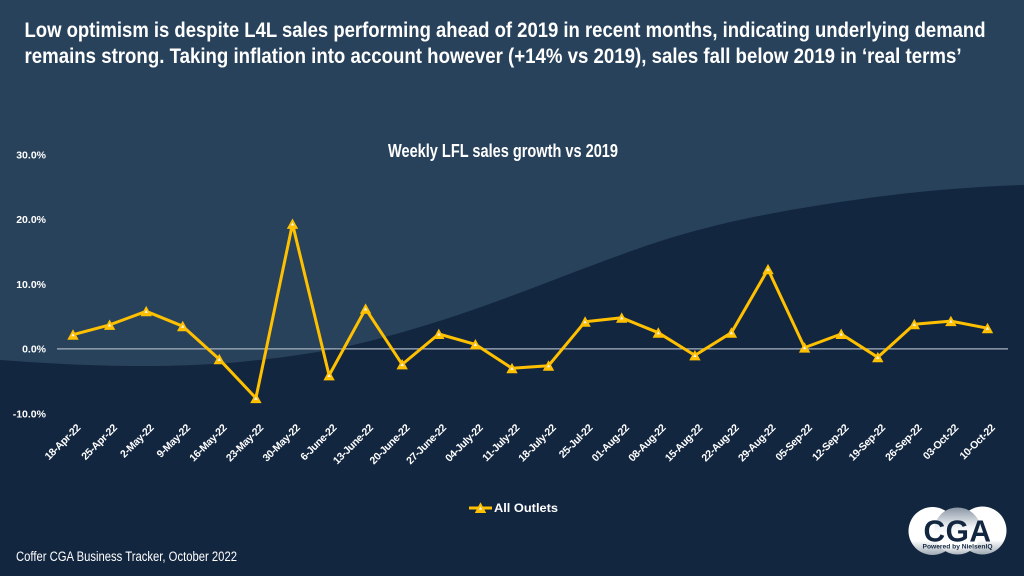 The height and width of the screenshot is (576, 1024). What do you see at coordinates (503, 150) in the screenshot?
I see `svg-text:Weekly LFL sales growth vs 201: Weekly LFL sales growth vs 2019` at bounding box center [503, 150].